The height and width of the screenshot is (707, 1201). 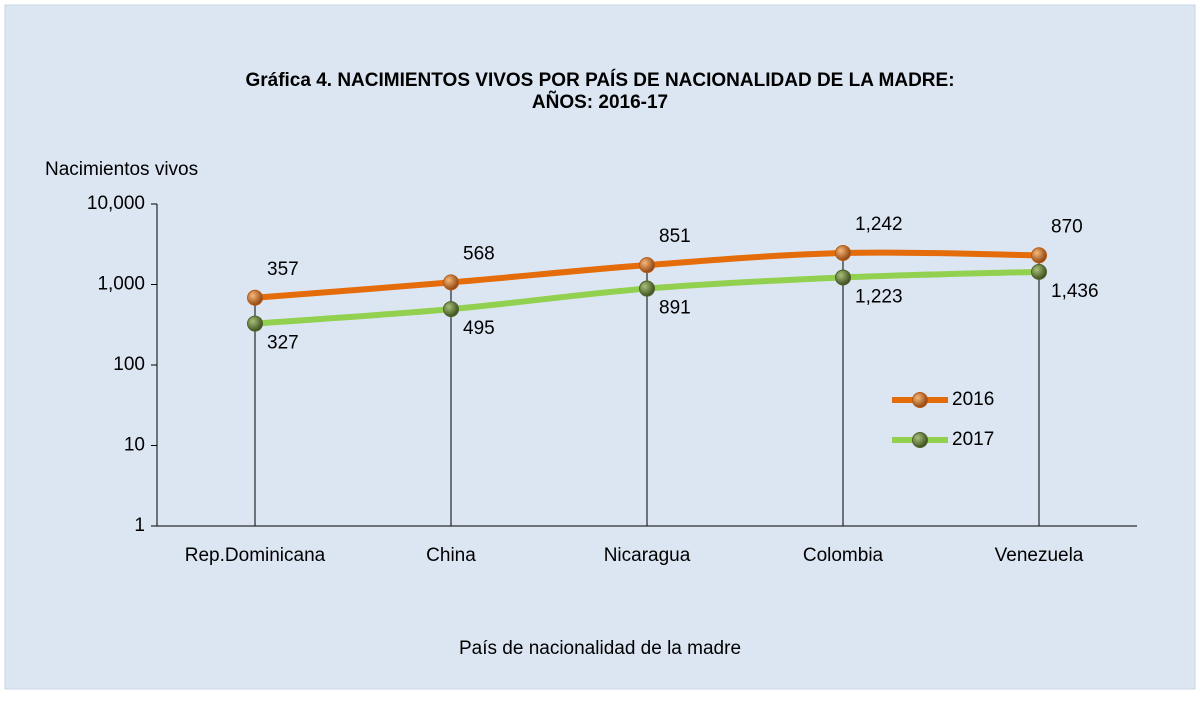 What do you see at coordinates (451, 555) in the screenshot?
I see `x-tick-label: China` at bounding box center [451, 555].